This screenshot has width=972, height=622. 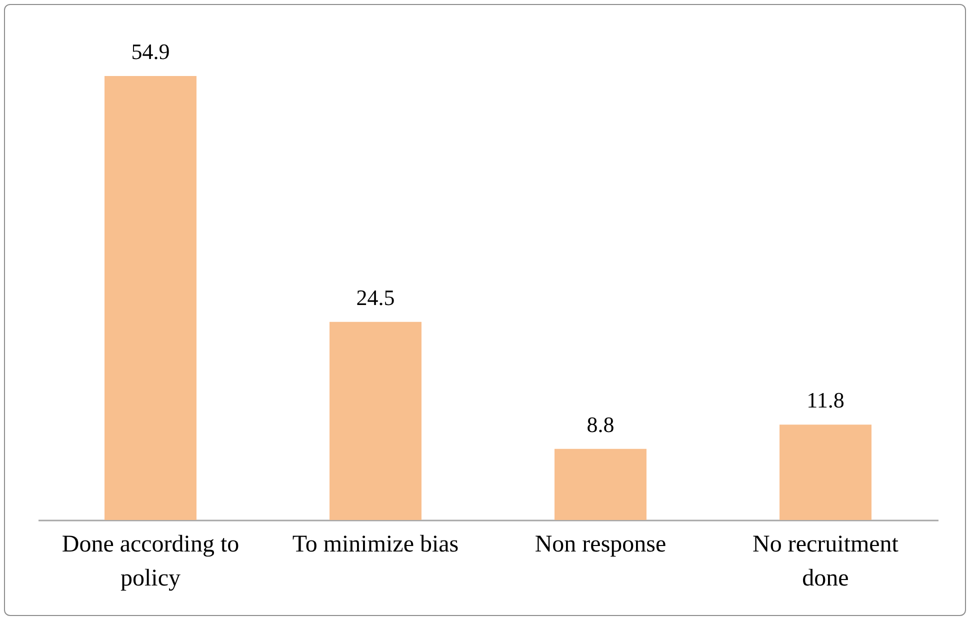 I want to click on data-label: 24.5, so click(x=375, y=297).